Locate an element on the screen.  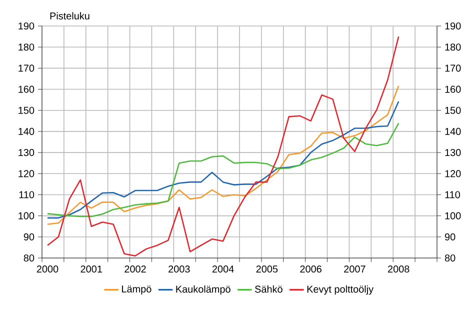
y2-tick-label: 180 is located at coordinates (453, 47).